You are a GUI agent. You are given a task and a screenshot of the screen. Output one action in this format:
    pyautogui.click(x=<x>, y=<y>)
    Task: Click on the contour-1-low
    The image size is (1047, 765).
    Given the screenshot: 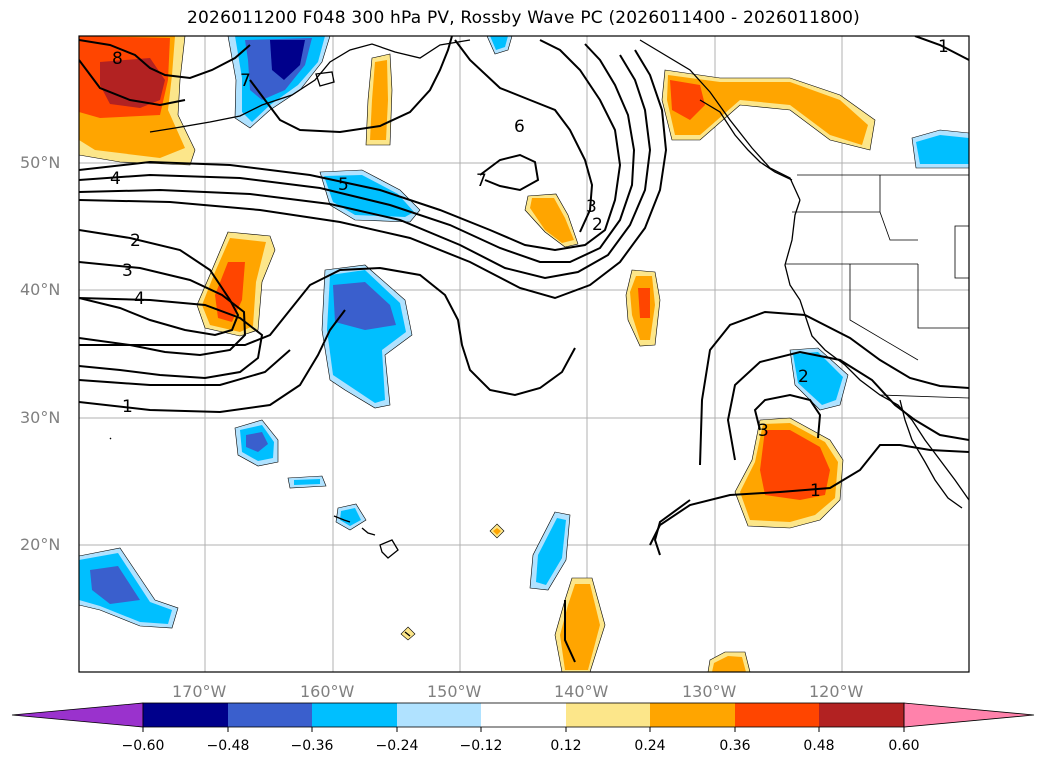 What is the action you would take?
    pyautogui.click(x=212, y=361)
    